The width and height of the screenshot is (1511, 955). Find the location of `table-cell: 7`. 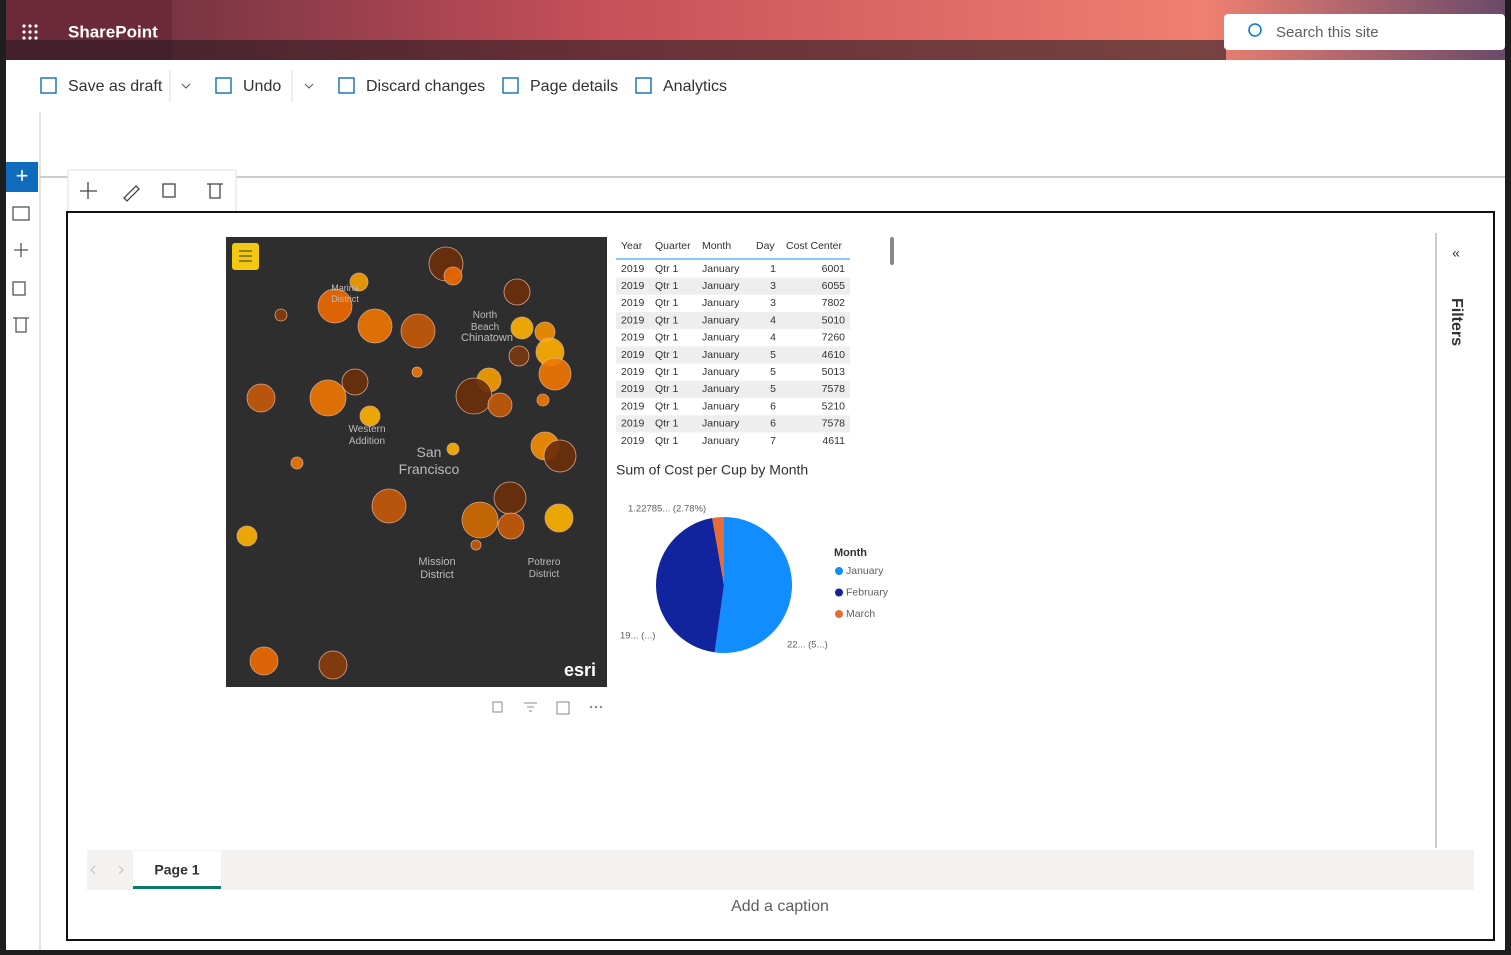

table-cell: 7 is located at coordinates (773, 441).